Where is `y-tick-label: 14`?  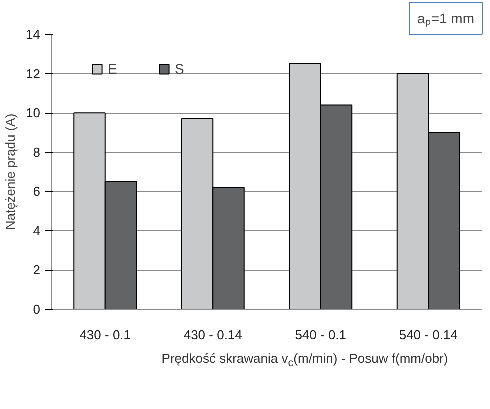 y-tick-label: 14 is located at coordinates (33, 34).